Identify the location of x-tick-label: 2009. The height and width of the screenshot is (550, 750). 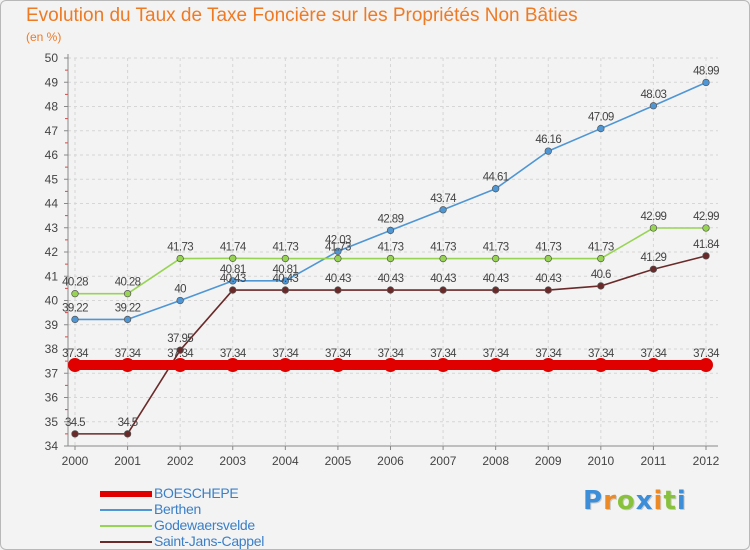
(548, 461).